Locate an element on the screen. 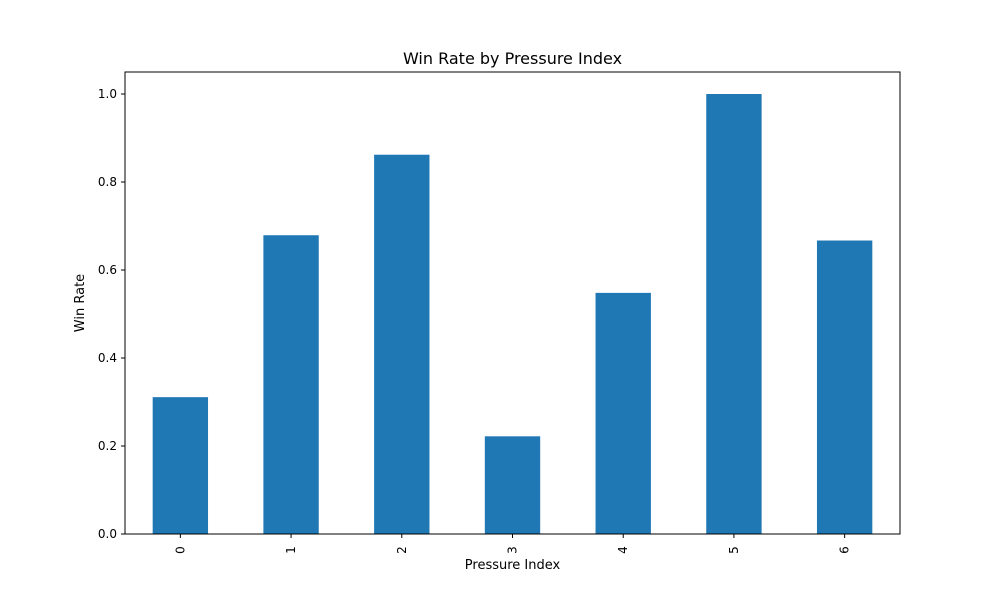  chart-title: Win Rate by Pressure Index is located at coordinates (512, 58).